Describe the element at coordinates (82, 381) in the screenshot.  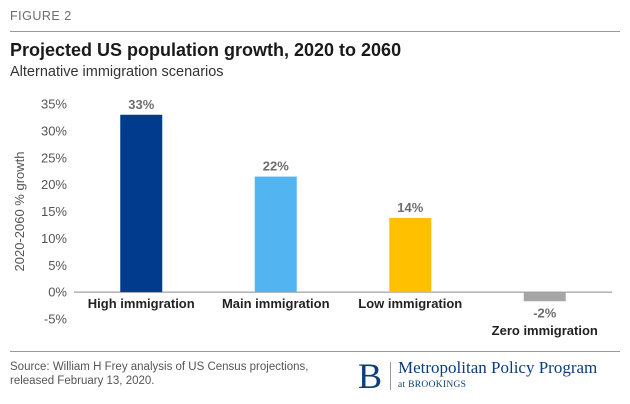
I see `source-line-2: released February 13, 2020.` at that location.